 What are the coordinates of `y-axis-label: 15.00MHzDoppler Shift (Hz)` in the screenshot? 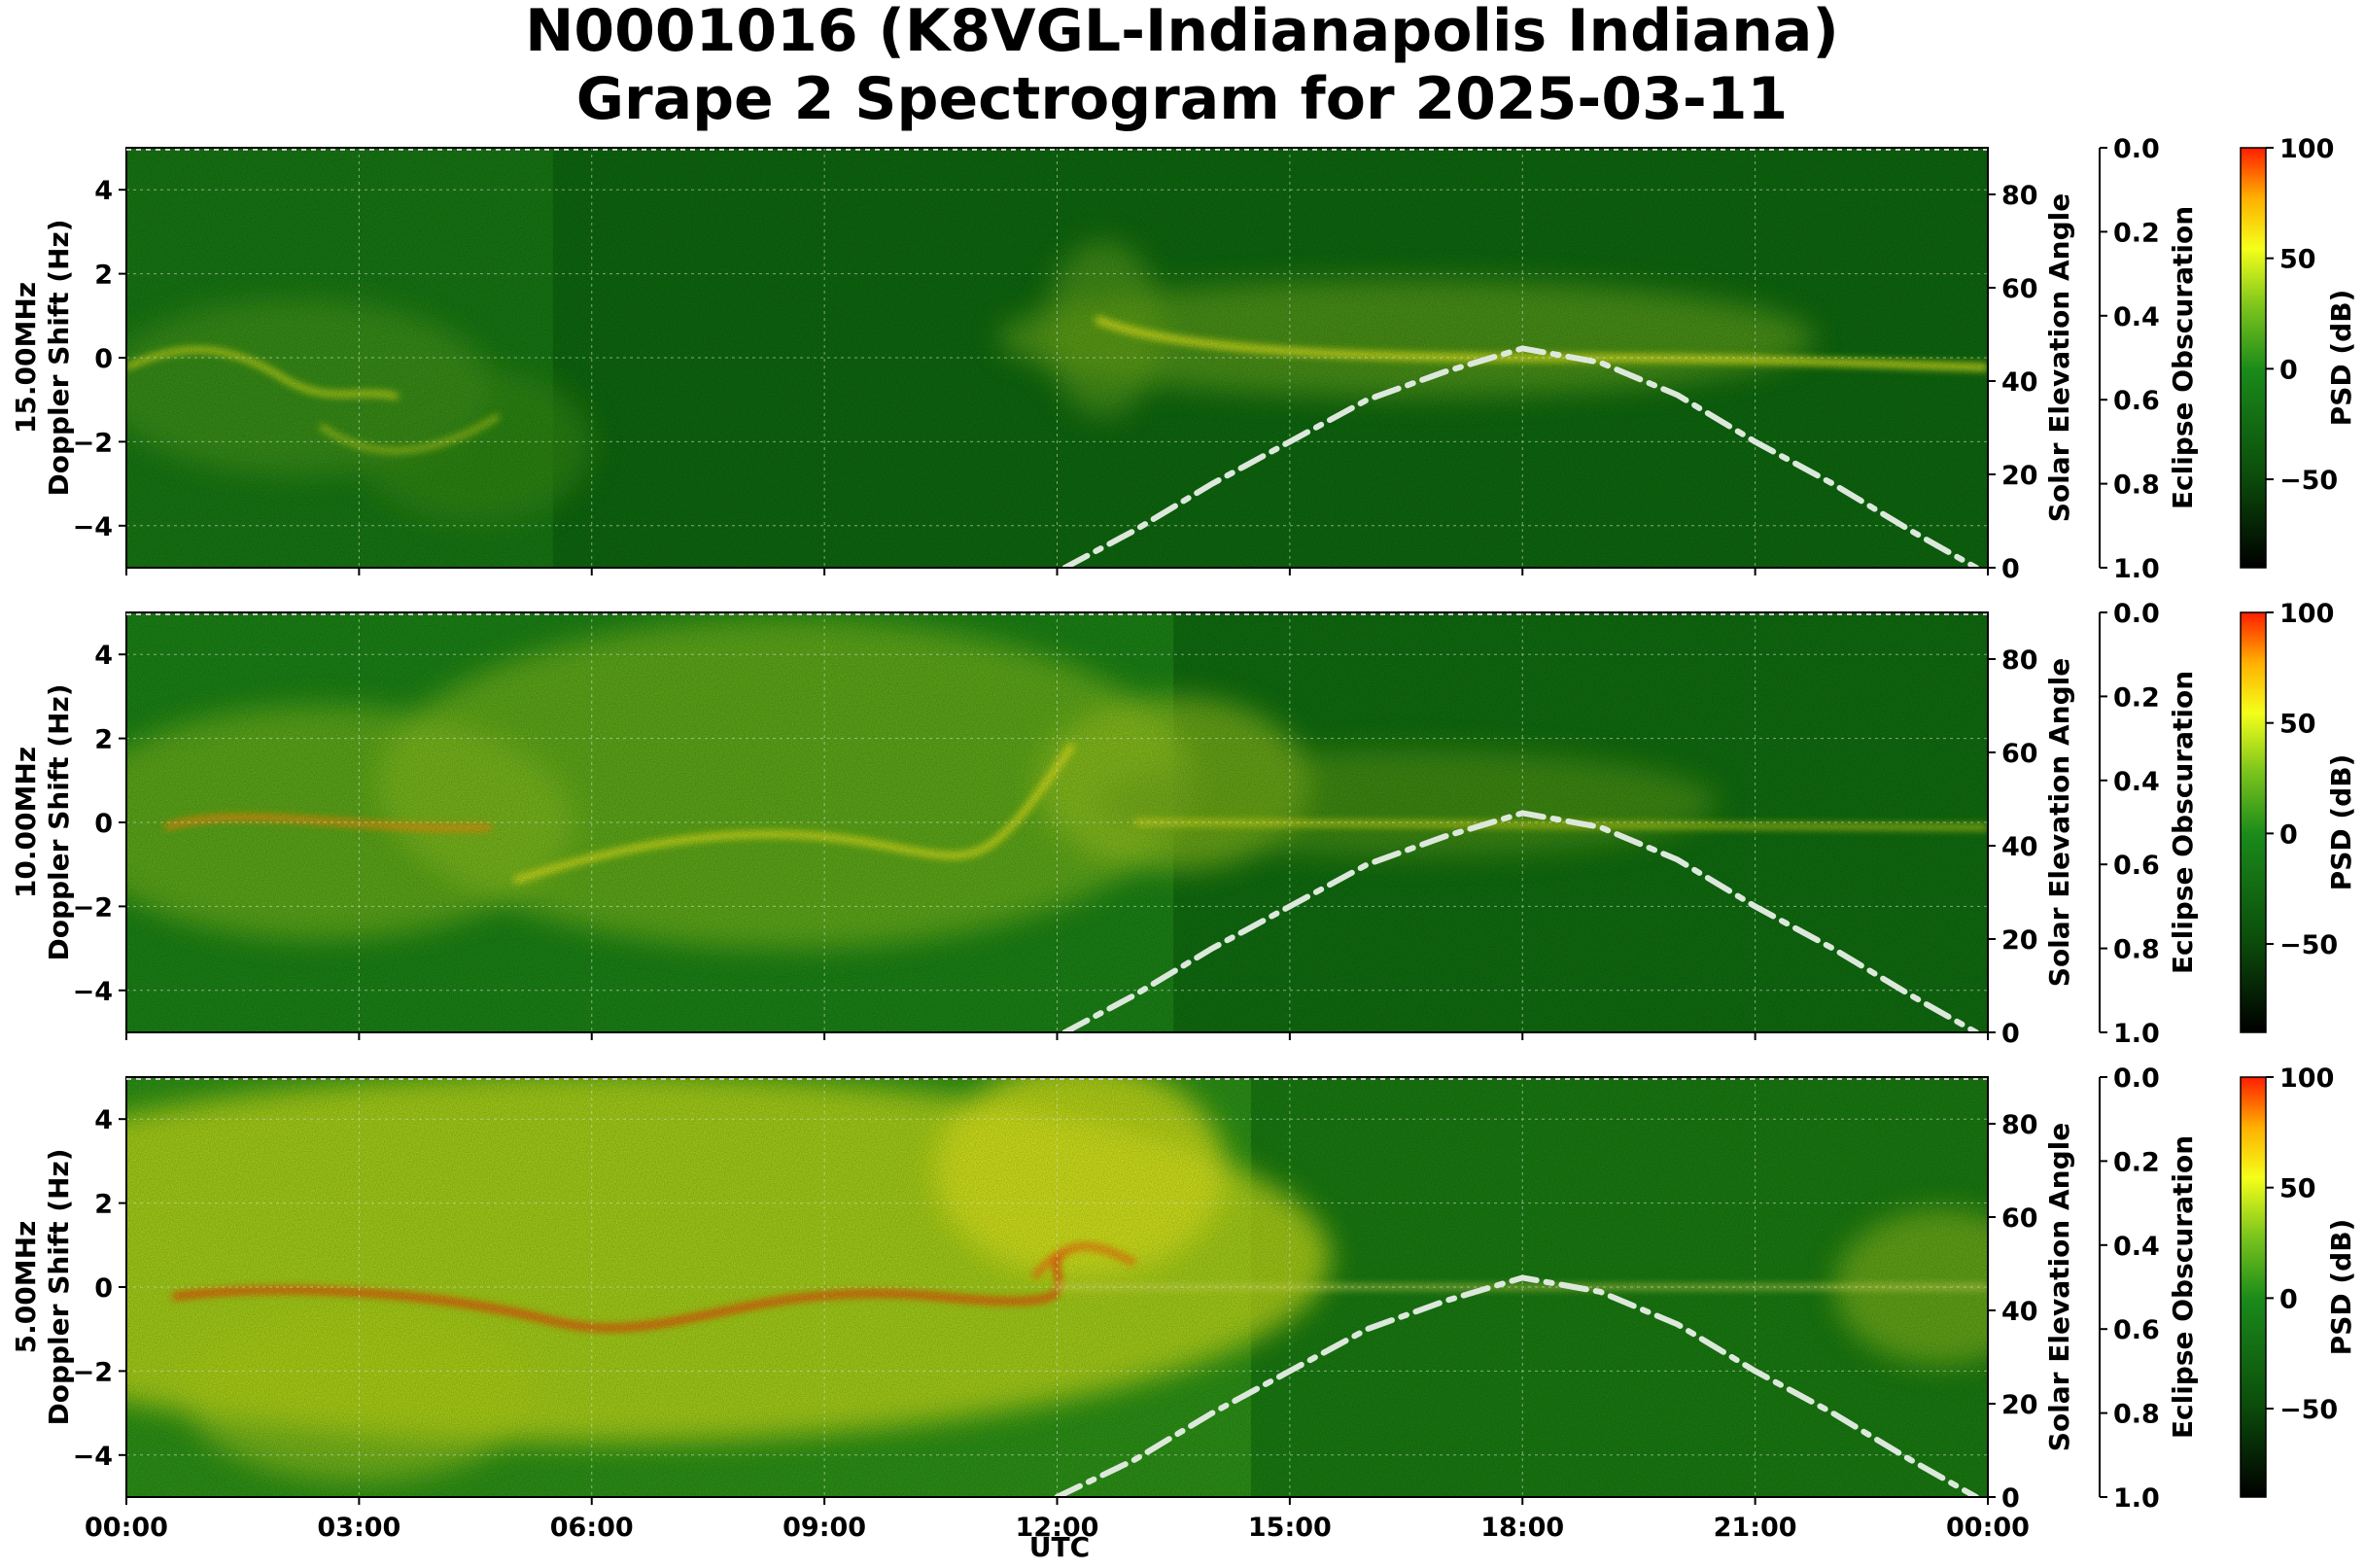 It's located at (42, 357).